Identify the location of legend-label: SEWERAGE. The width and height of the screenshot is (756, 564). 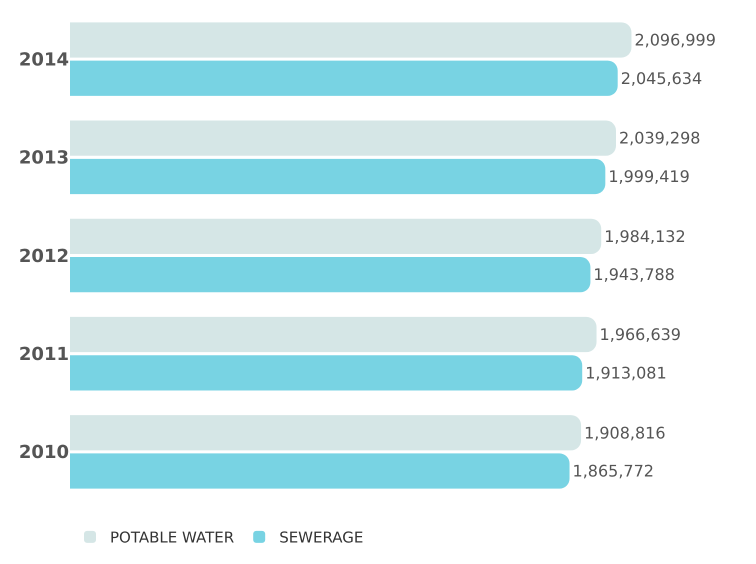
(321, 537).